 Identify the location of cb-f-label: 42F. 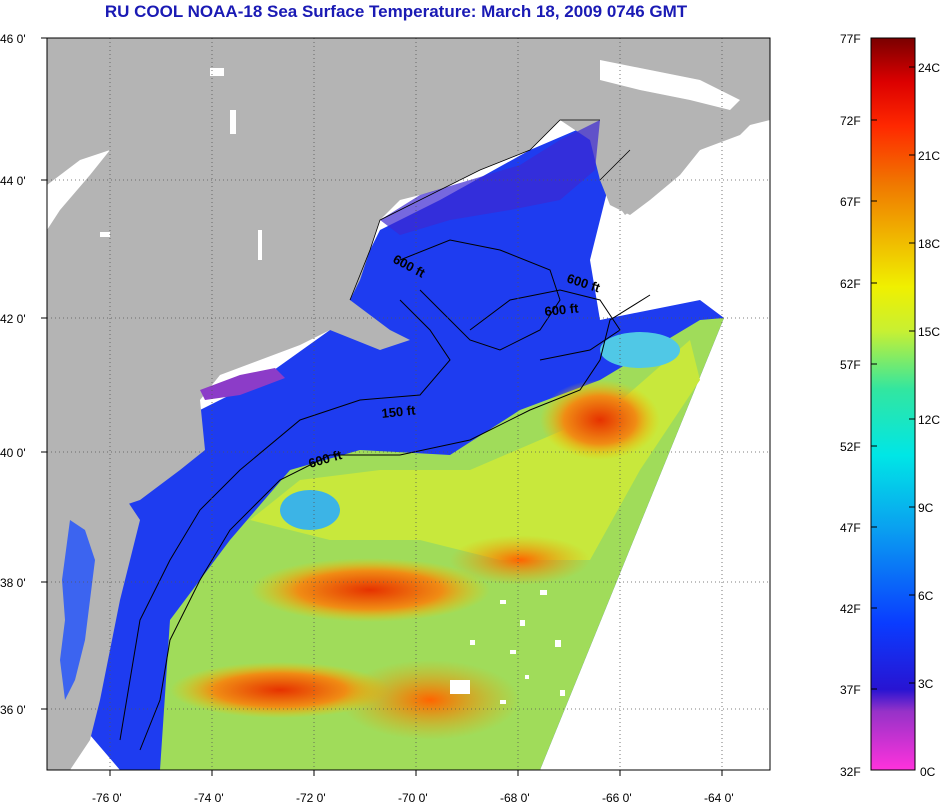
(850, 609).